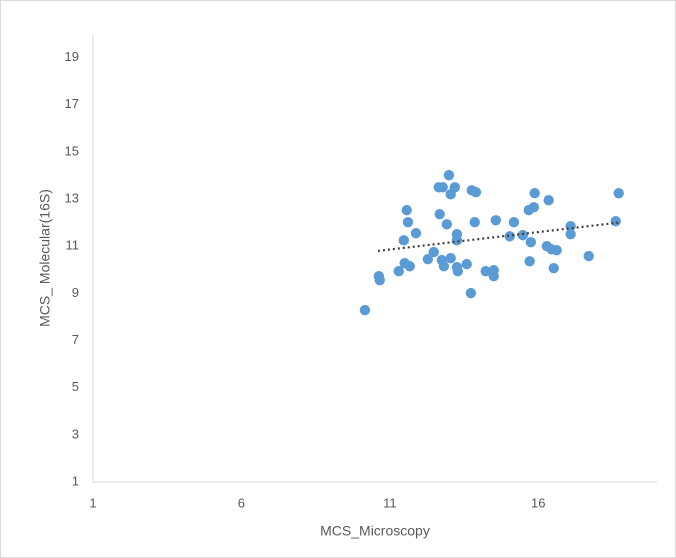 This screenshot has width=676, height=558. I want to click on x-axis-title: MCS_Microscopy, so click(375, 531).